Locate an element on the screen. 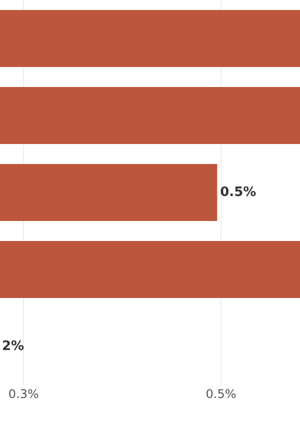 Image resolution: width=300 pixels, height=424 pixels. annotation: 2% is located at coordinates (13, 346).